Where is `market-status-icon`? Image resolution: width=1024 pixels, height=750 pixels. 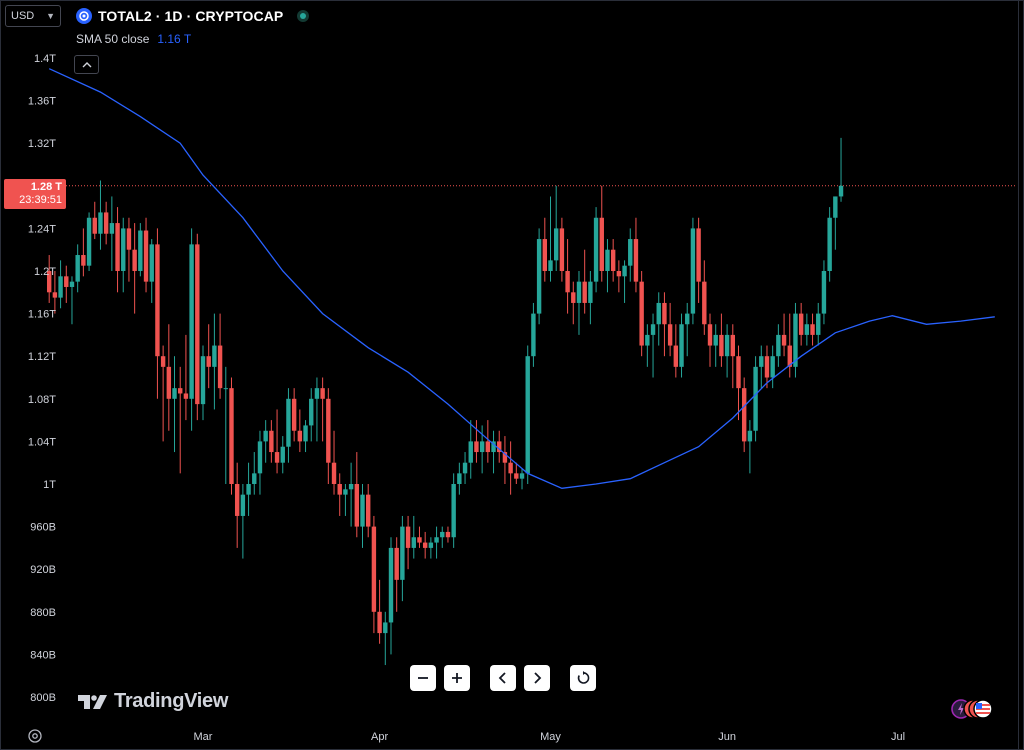
market-status-icon is located at coordinates (303, 16).